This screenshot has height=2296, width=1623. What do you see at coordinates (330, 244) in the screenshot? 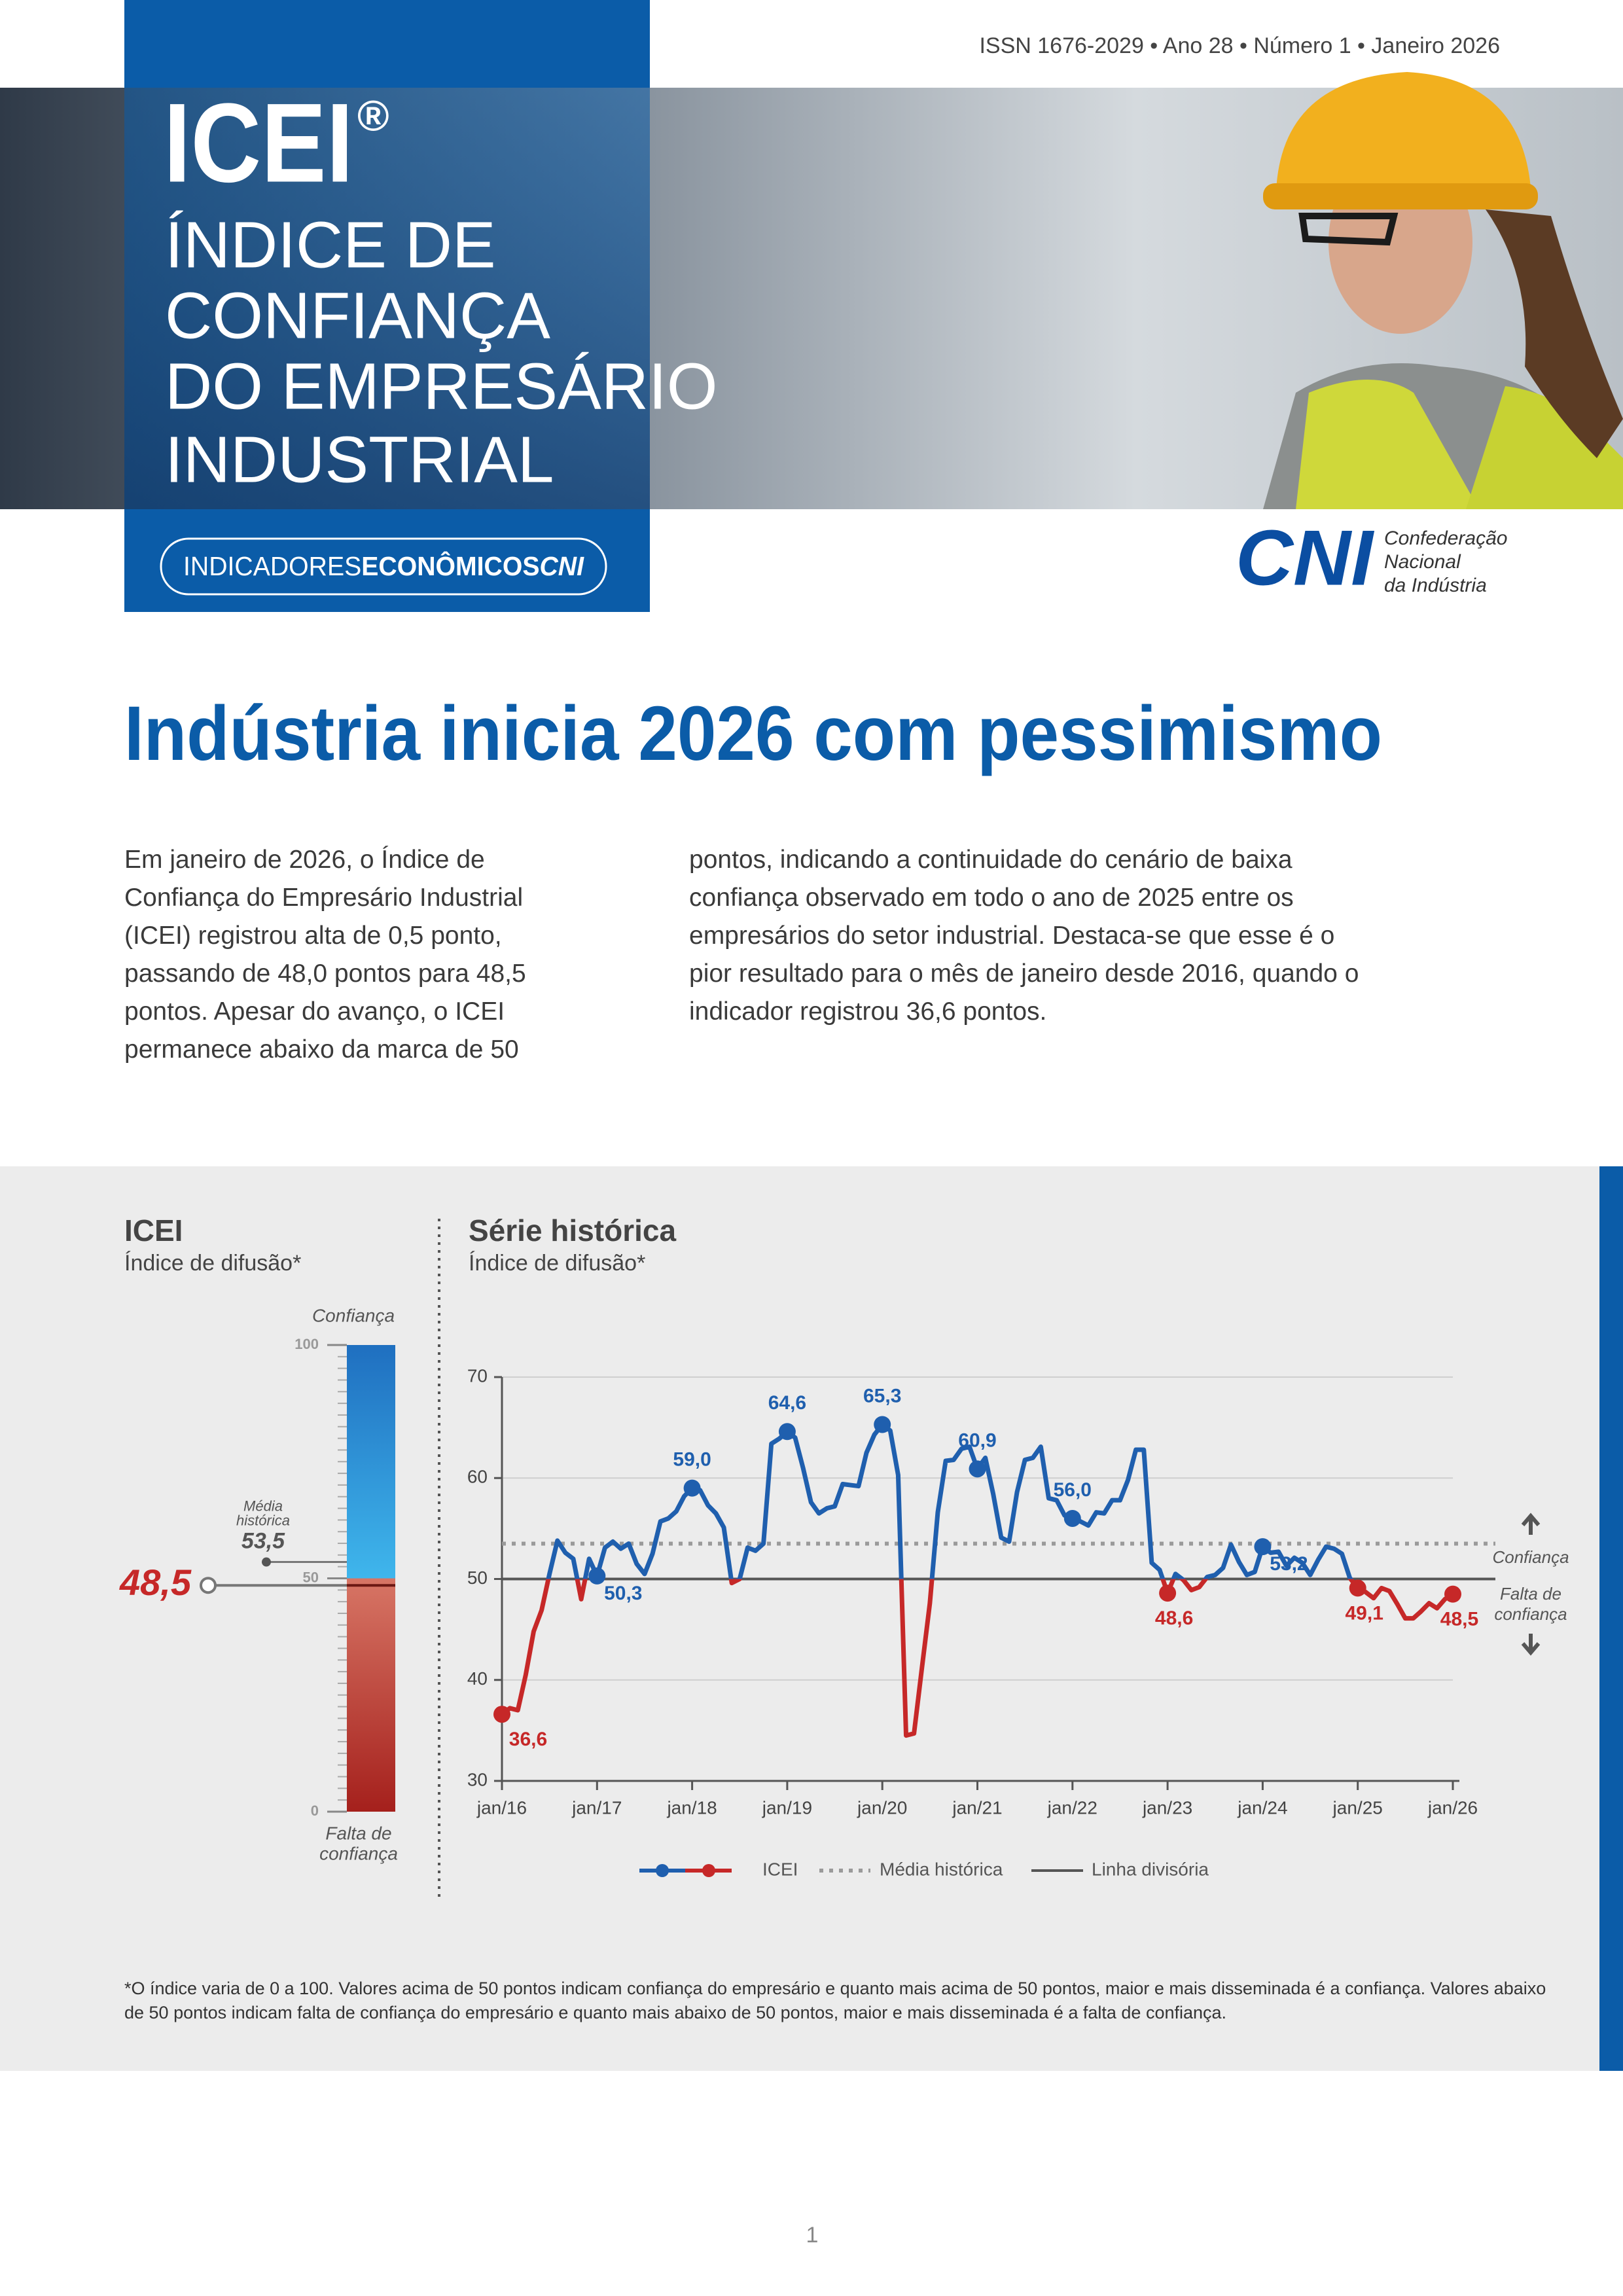
I see `brand-subtitle-line: ÍNDICE DE` at bounding box center [330, 244].